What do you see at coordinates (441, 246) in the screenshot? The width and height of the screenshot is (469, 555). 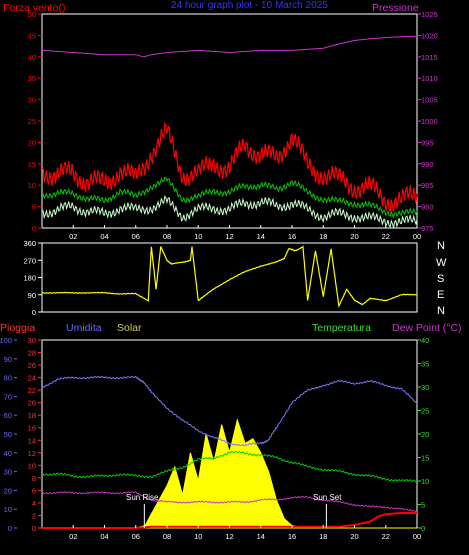 I see `compass-n-top: N` at bounding box center [441, 246].